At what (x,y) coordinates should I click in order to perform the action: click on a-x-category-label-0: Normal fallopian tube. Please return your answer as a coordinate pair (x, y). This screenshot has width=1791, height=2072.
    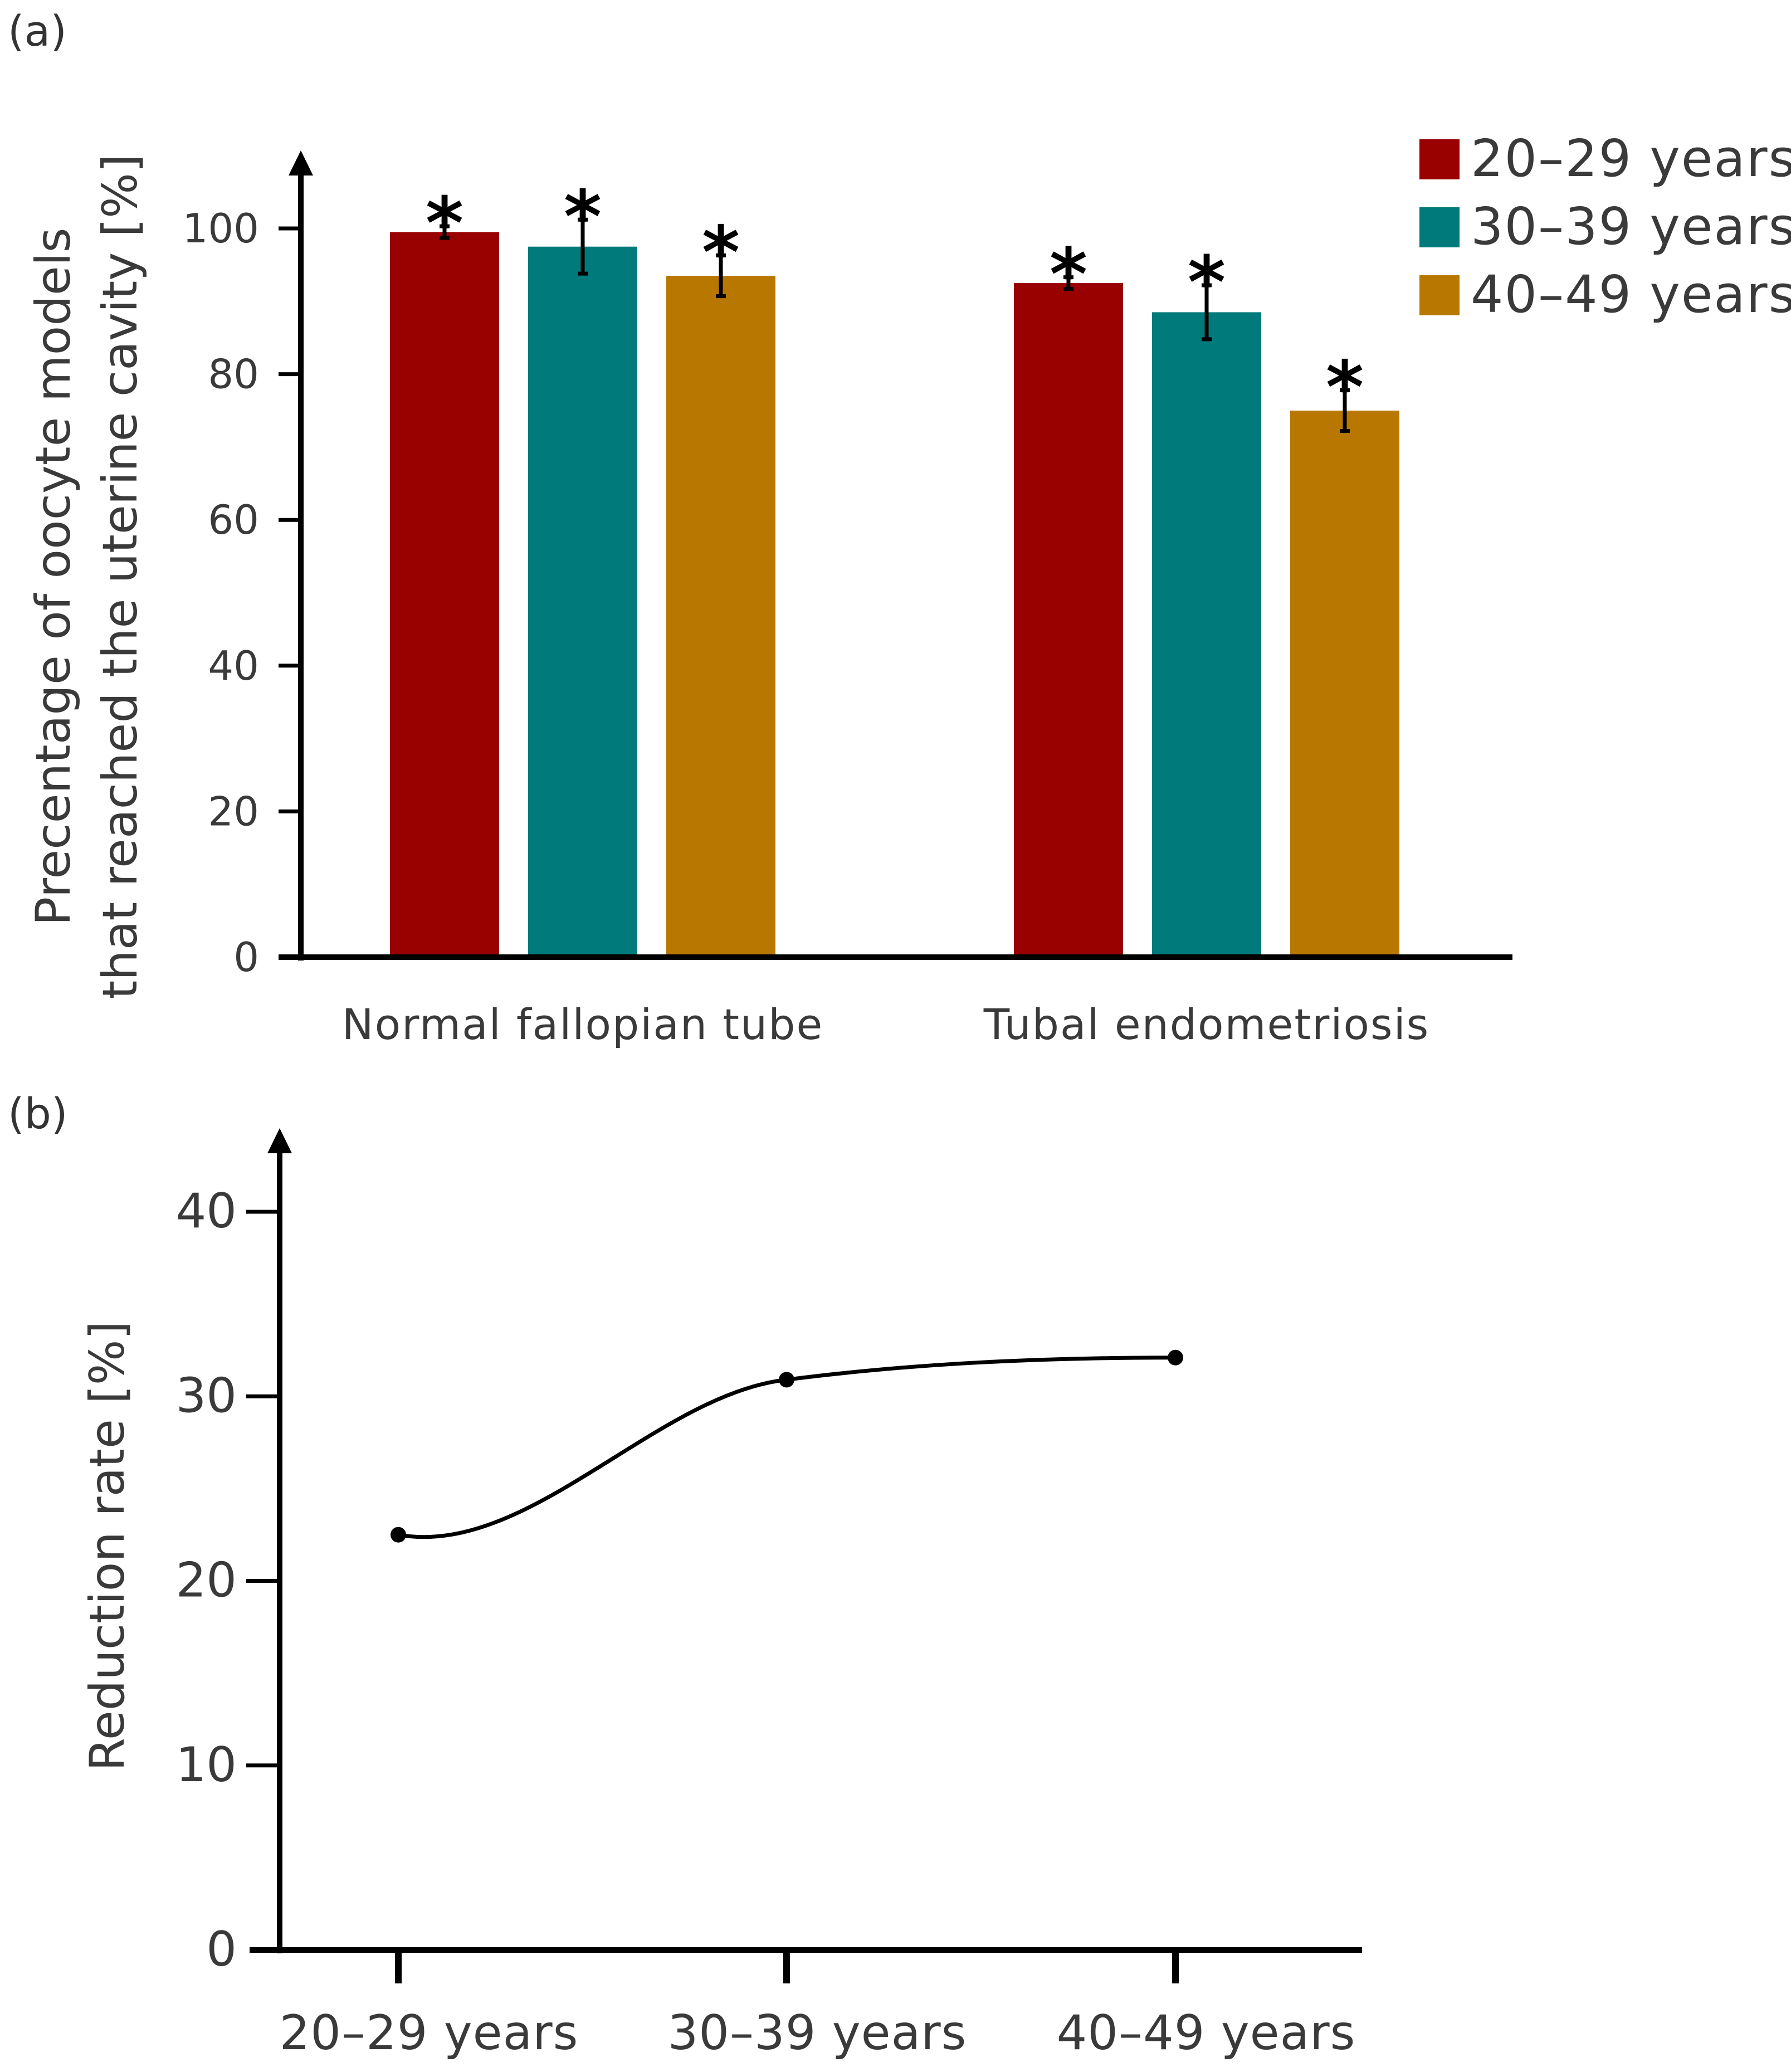
    Looking at the image, I should click on (582, 1024).